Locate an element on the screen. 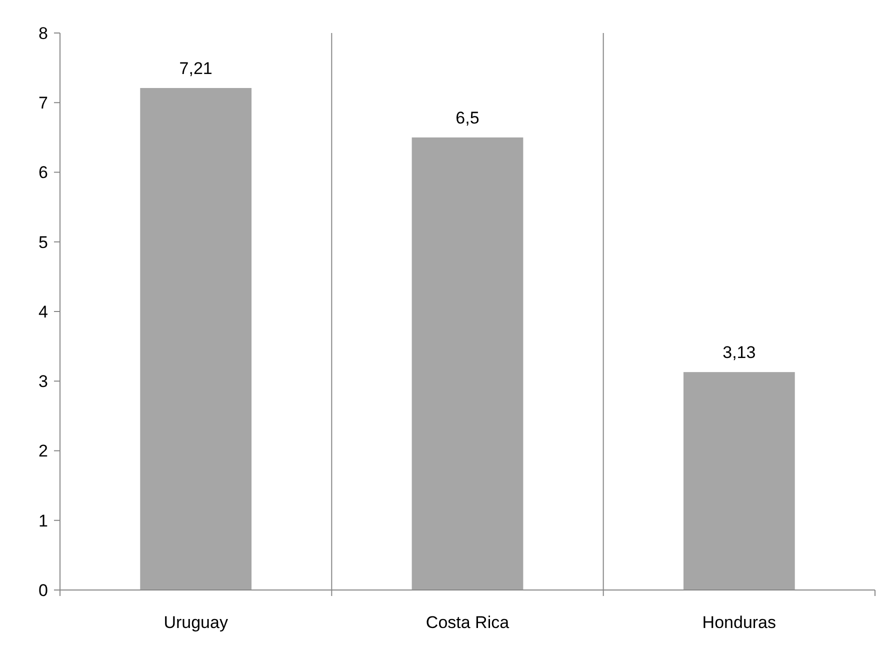 The width and height of the screenshot is (895, 646). y-tick-label: 1 is located at coordinates (43, 520).